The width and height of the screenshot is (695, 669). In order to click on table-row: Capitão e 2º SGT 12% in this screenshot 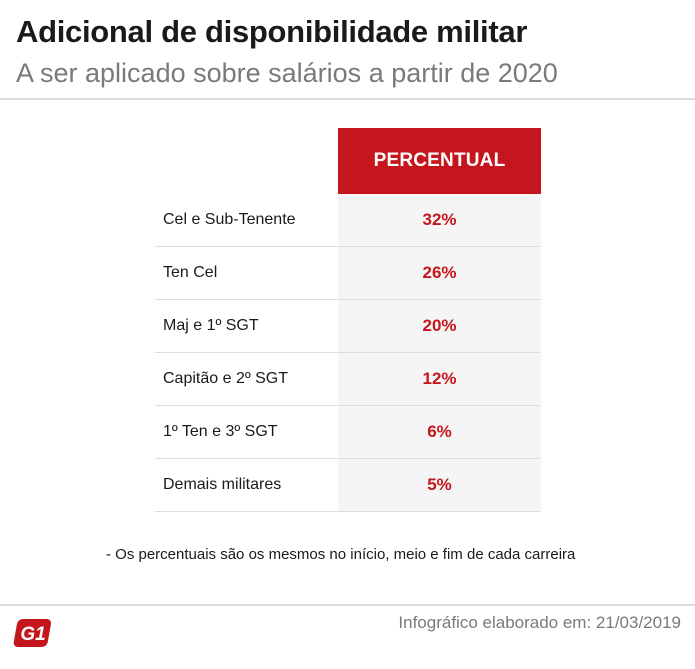, I will do `click(348, 379)`.